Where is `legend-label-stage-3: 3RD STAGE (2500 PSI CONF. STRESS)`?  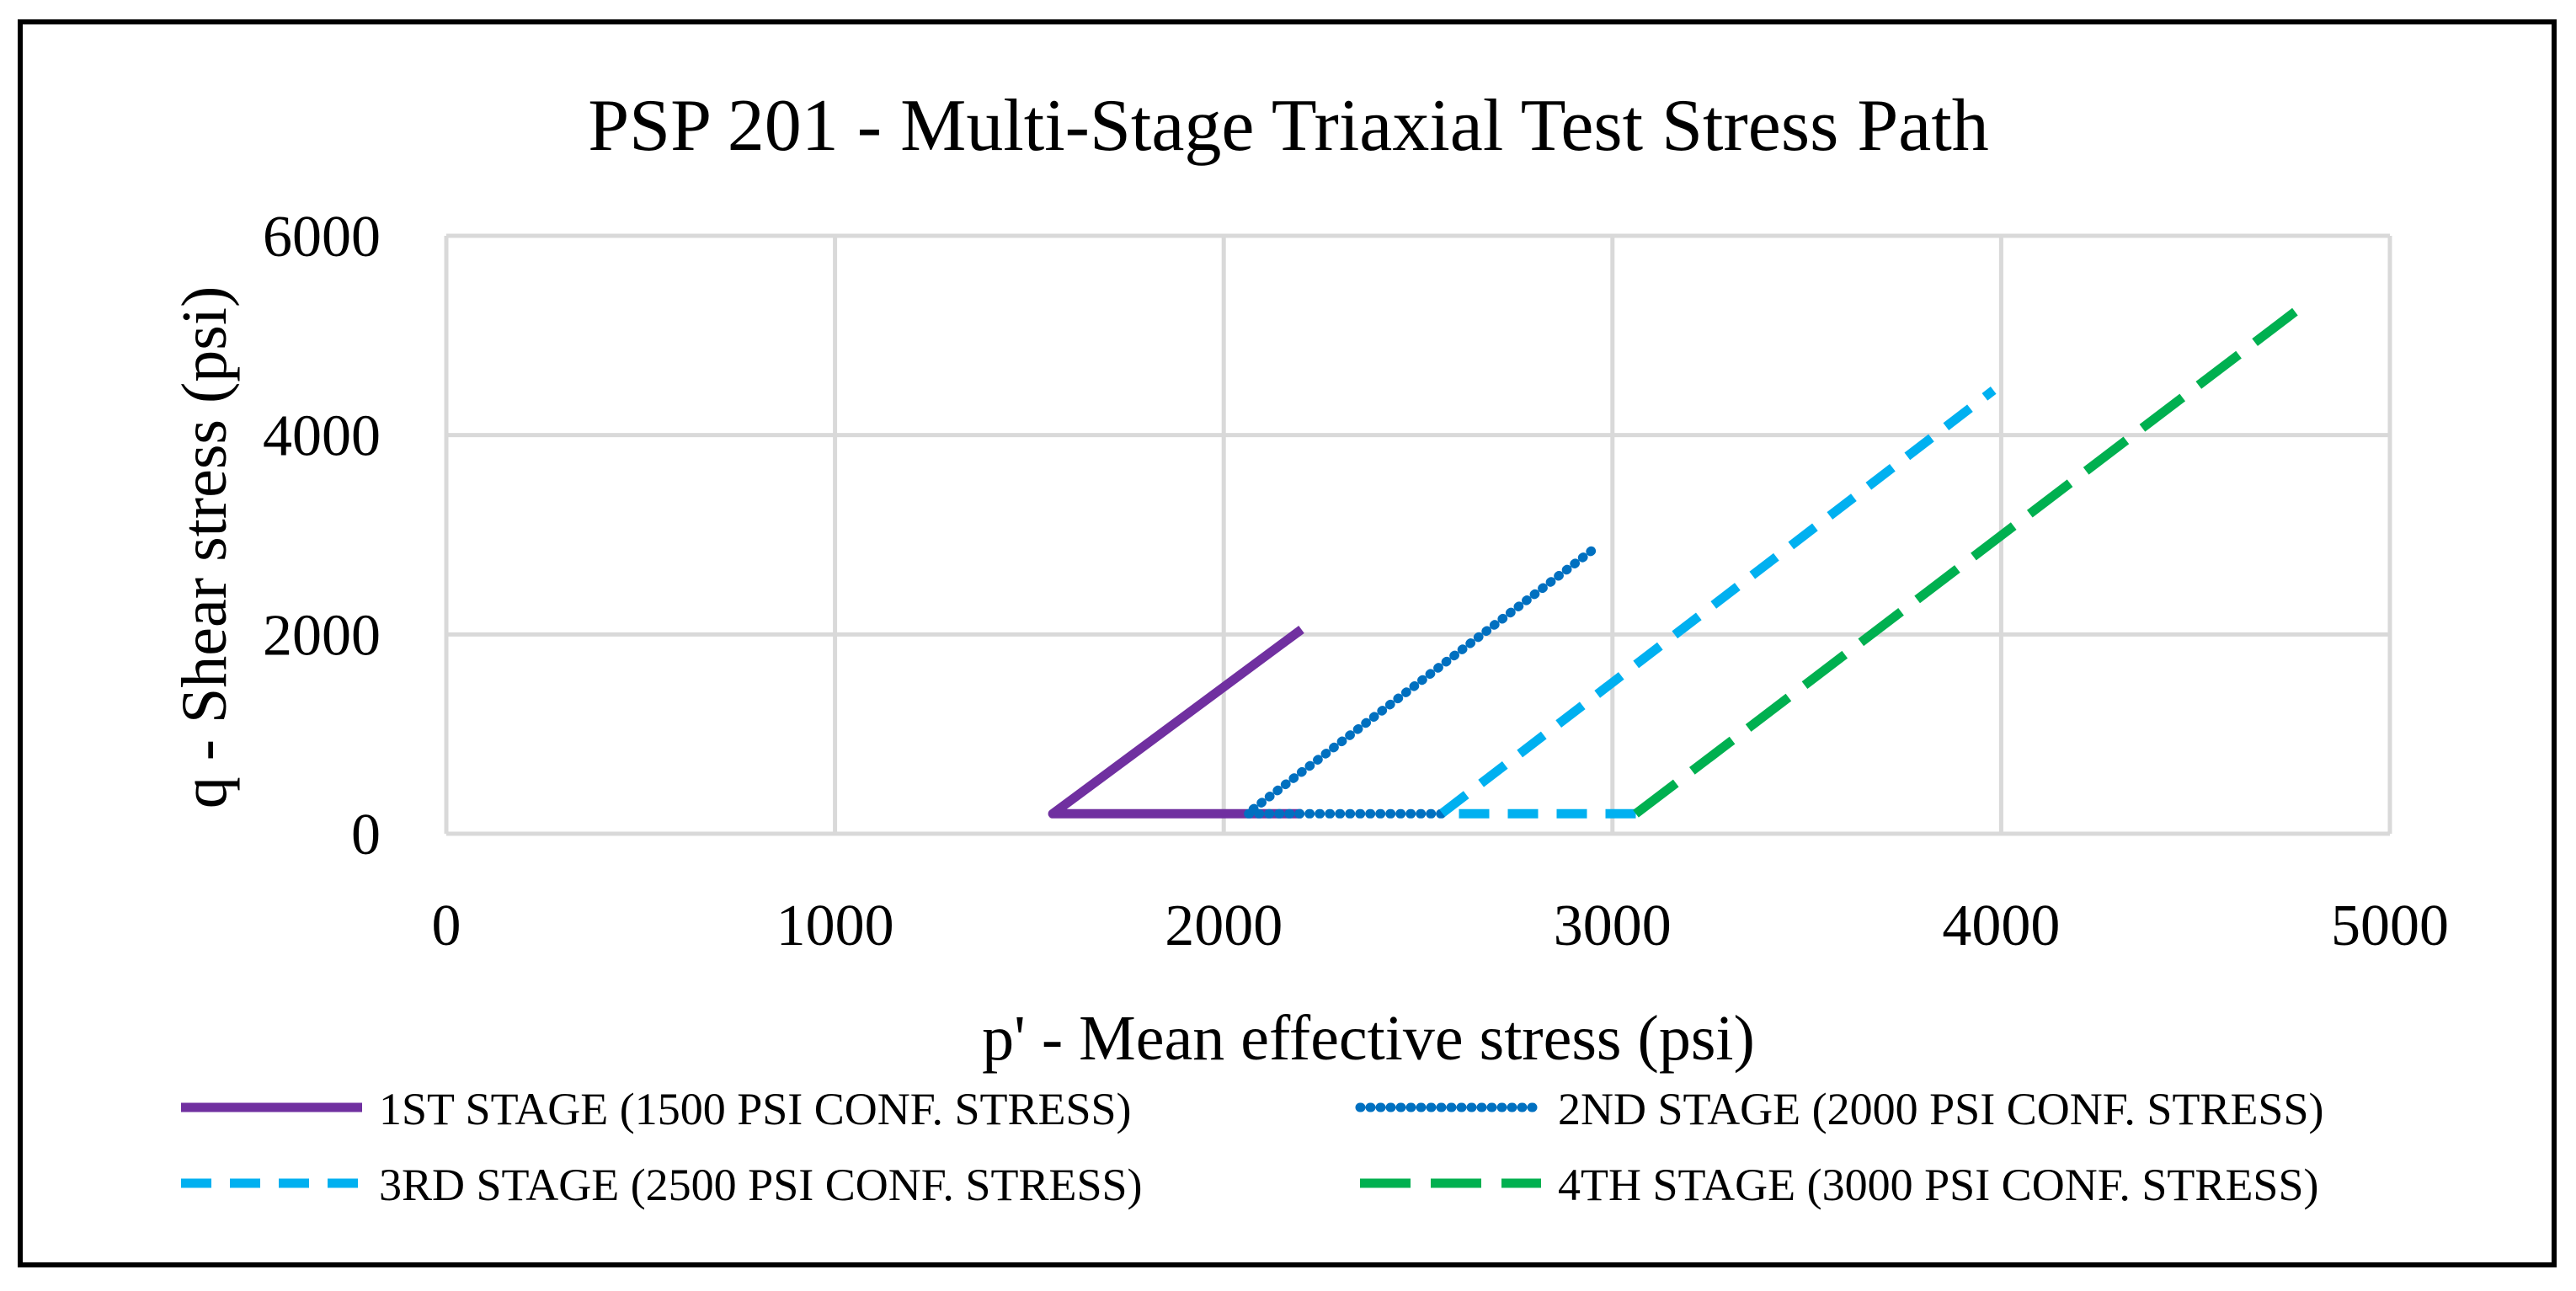 legend-label-stage-3: 3RD STAGE (2500 PSI CONF. STRESS) is located at coordinates (761, 1185).